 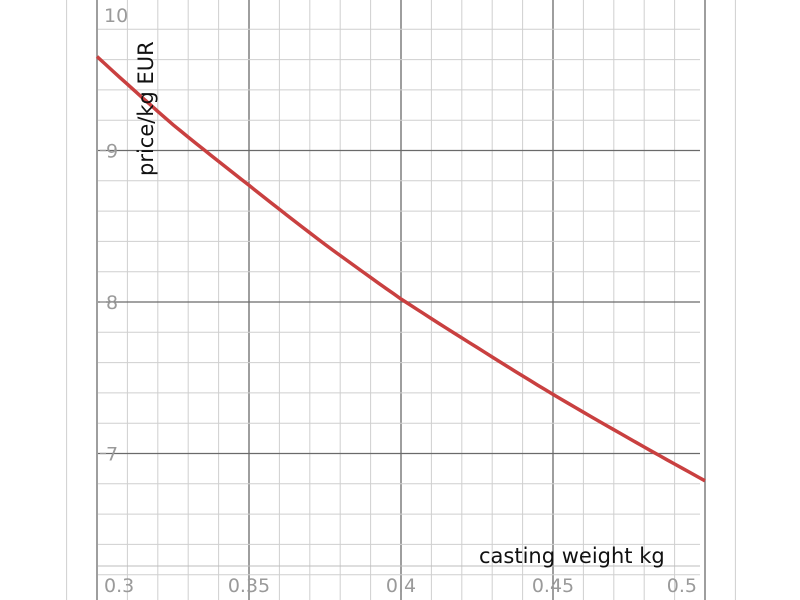 I want to click on x-tick-label: 0.3, so click(x=119, y=586).